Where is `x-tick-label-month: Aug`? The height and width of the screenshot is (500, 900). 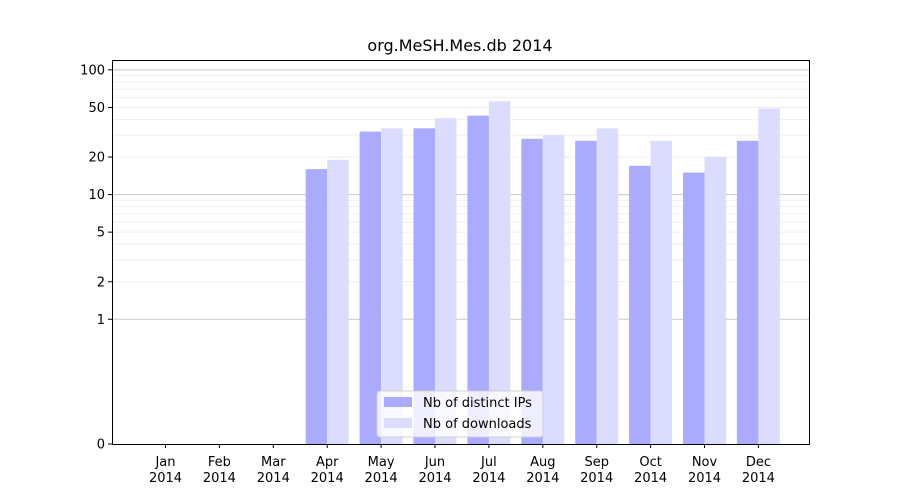
x-tick-label-month: Aug is located at coordinates (542, 462).